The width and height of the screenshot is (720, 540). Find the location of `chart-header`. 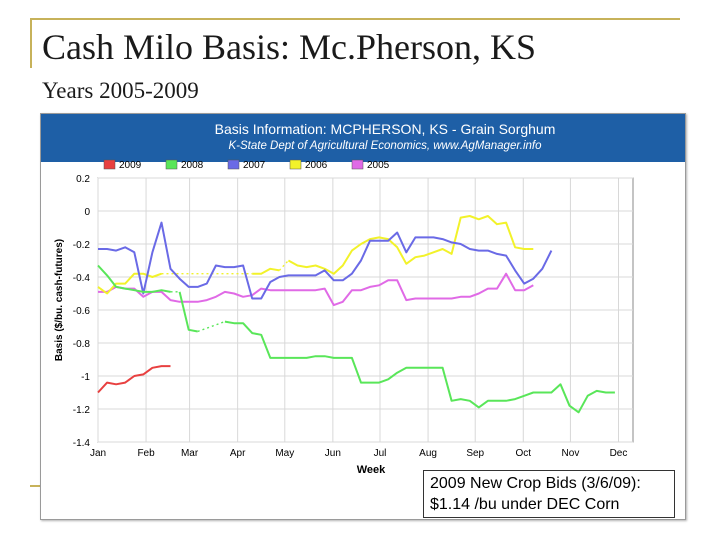

chart-header is located at coordinates (363, 138).